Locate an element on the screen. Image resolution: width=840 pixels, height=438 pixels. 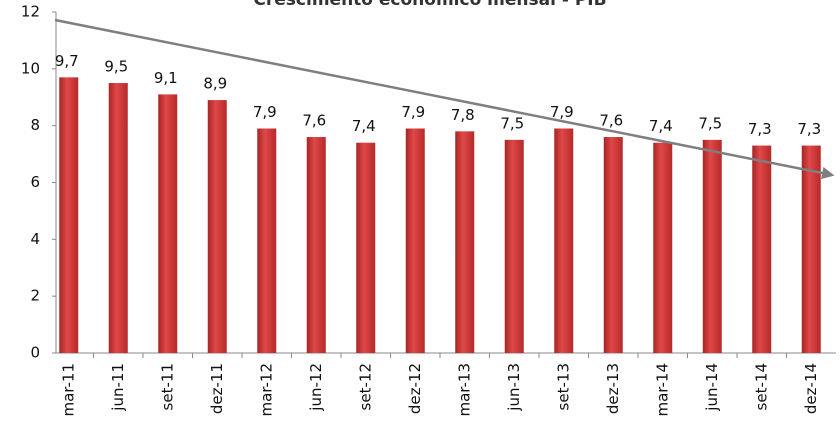
y-tick-label: 4 is located at coordinates (35, 239).